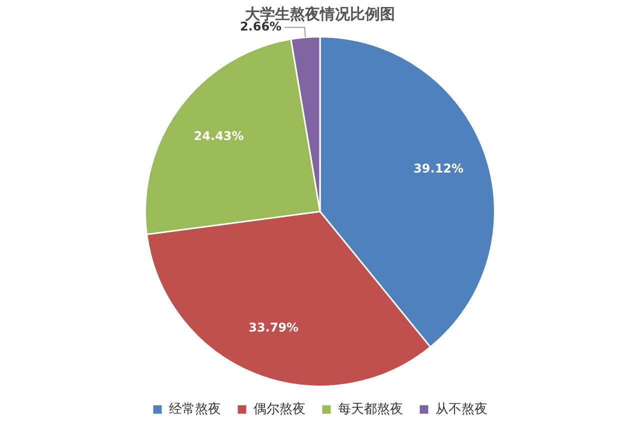  I want to click on legend-label: 从不熬夜, so click(462, 408).